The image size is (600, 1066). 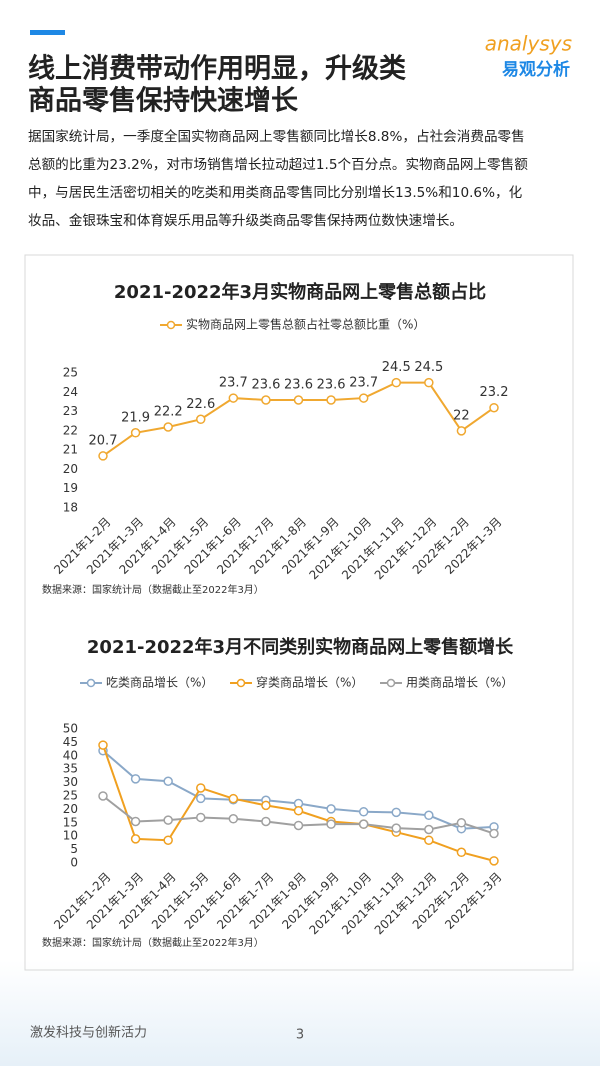 What do you see at coordinates (74, 863) in the screenshot?
I see `y-tick-label: 0` at bounding box center [74, 863].